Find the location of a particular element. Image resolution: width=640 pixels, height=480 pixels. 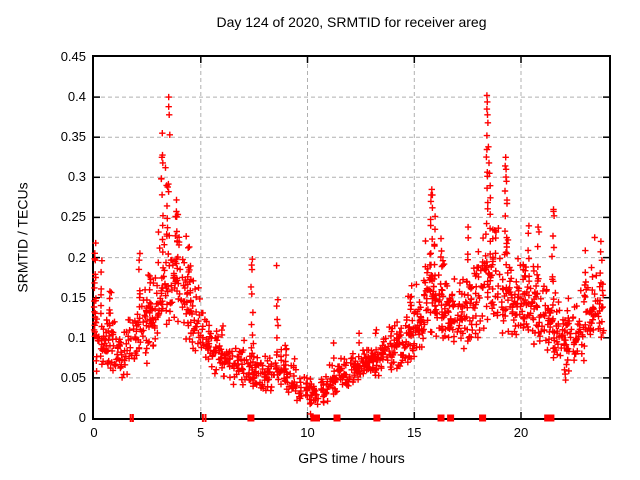

y-axis-label: SRMTID / TECUs is located at coordinates (22, 237).